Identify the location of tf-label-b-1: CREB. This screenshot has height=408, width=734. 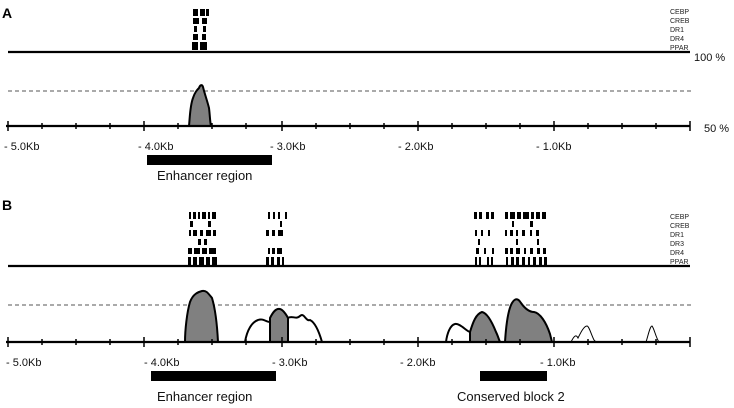
(680, 226).